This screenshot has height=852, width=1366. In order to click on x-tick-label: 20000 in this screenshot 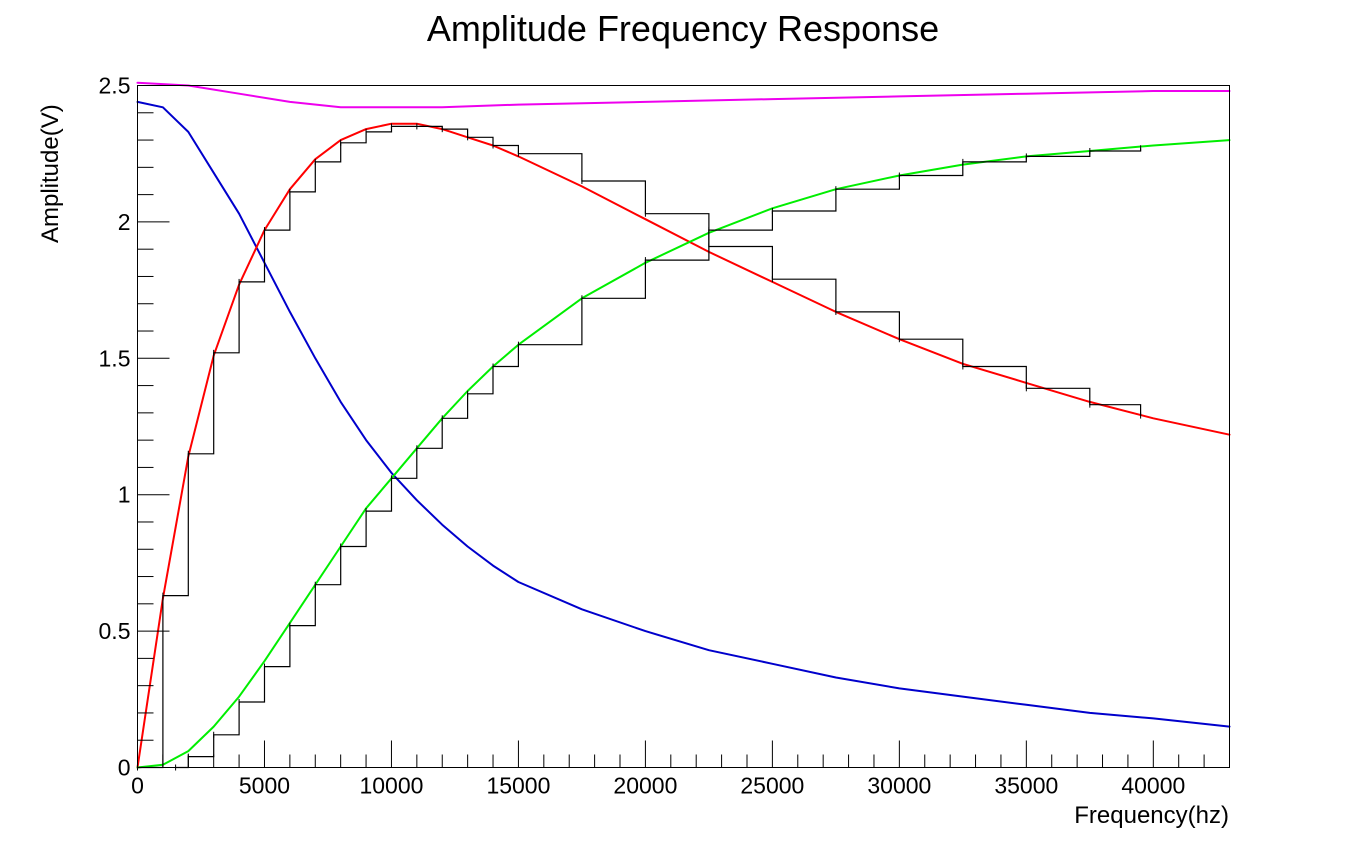, I will do `click(645, 786)`.